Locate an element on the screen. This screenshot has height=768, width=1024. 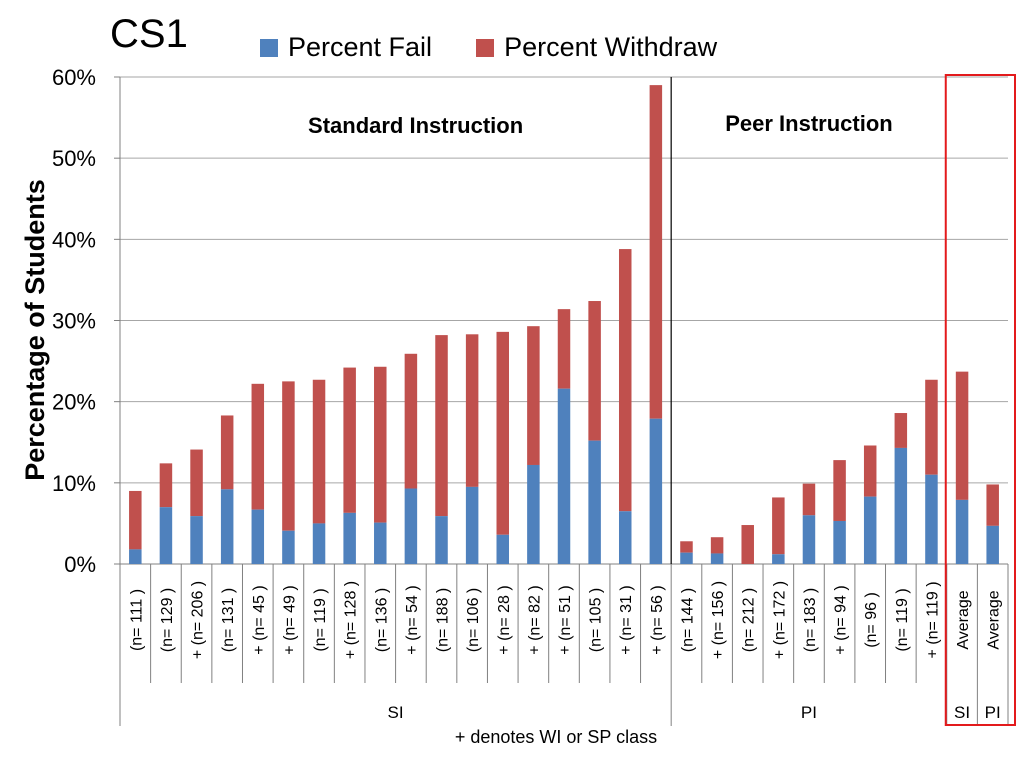
x-tick-label: + (n= 28 ) is located at coordinates (504, 619).